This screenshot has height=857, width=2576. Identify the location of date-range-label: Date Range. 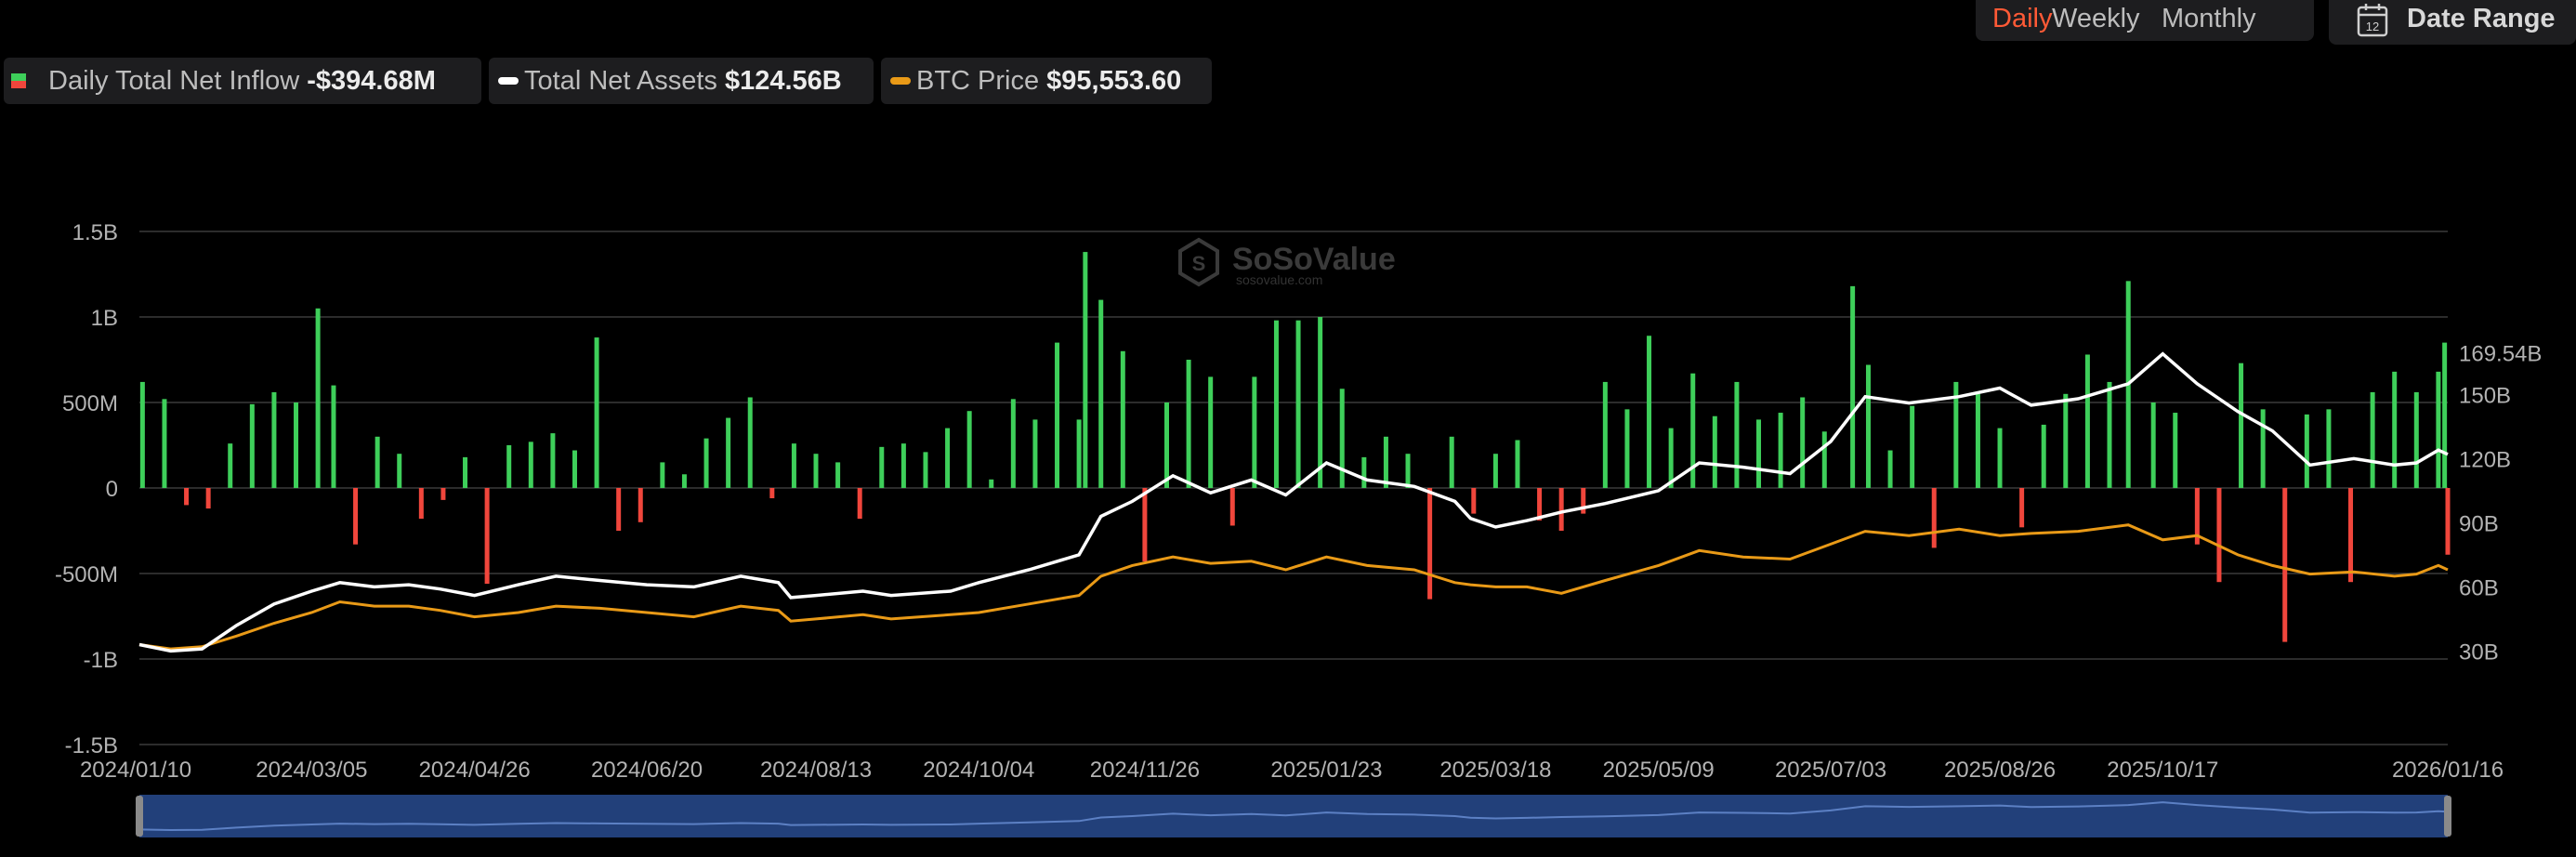
(2481, 18).